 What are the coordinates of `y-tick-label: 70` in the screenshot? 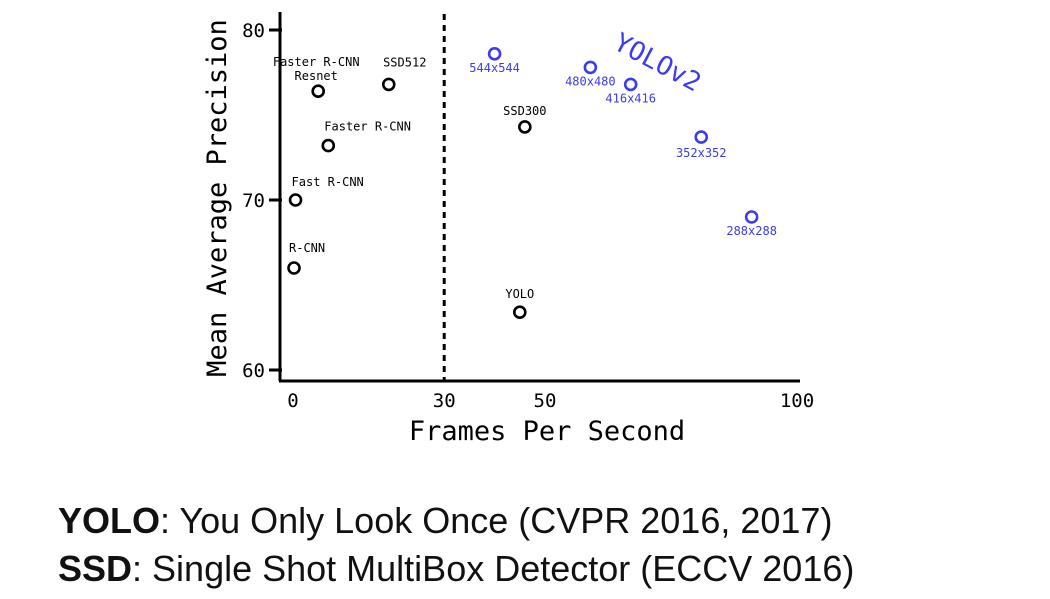 It's located at (253, 201).